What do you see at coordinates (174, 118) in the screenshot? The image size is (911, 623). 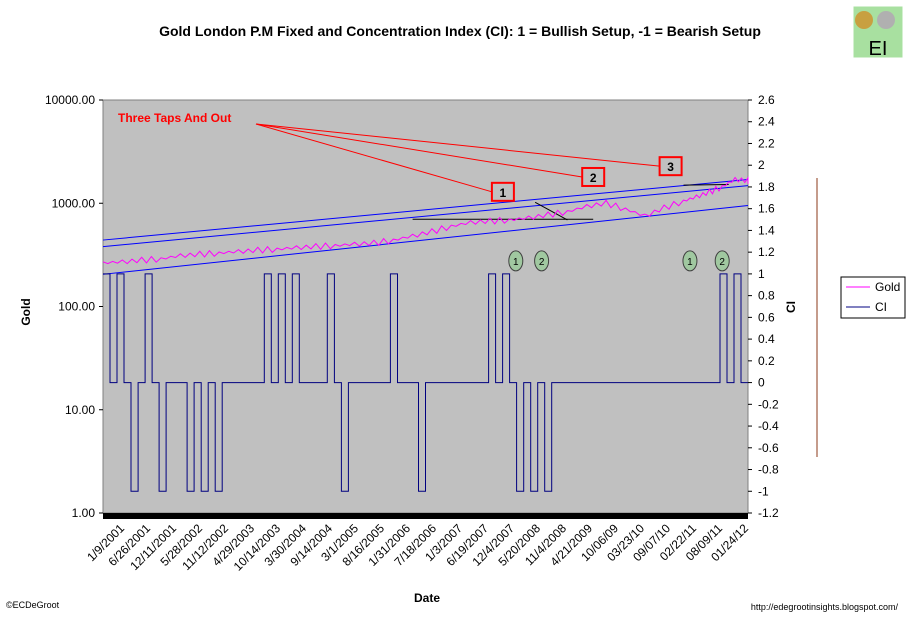 I see `annotation-three-taps: Three Taps And Out` at bounding box center [174, 118].